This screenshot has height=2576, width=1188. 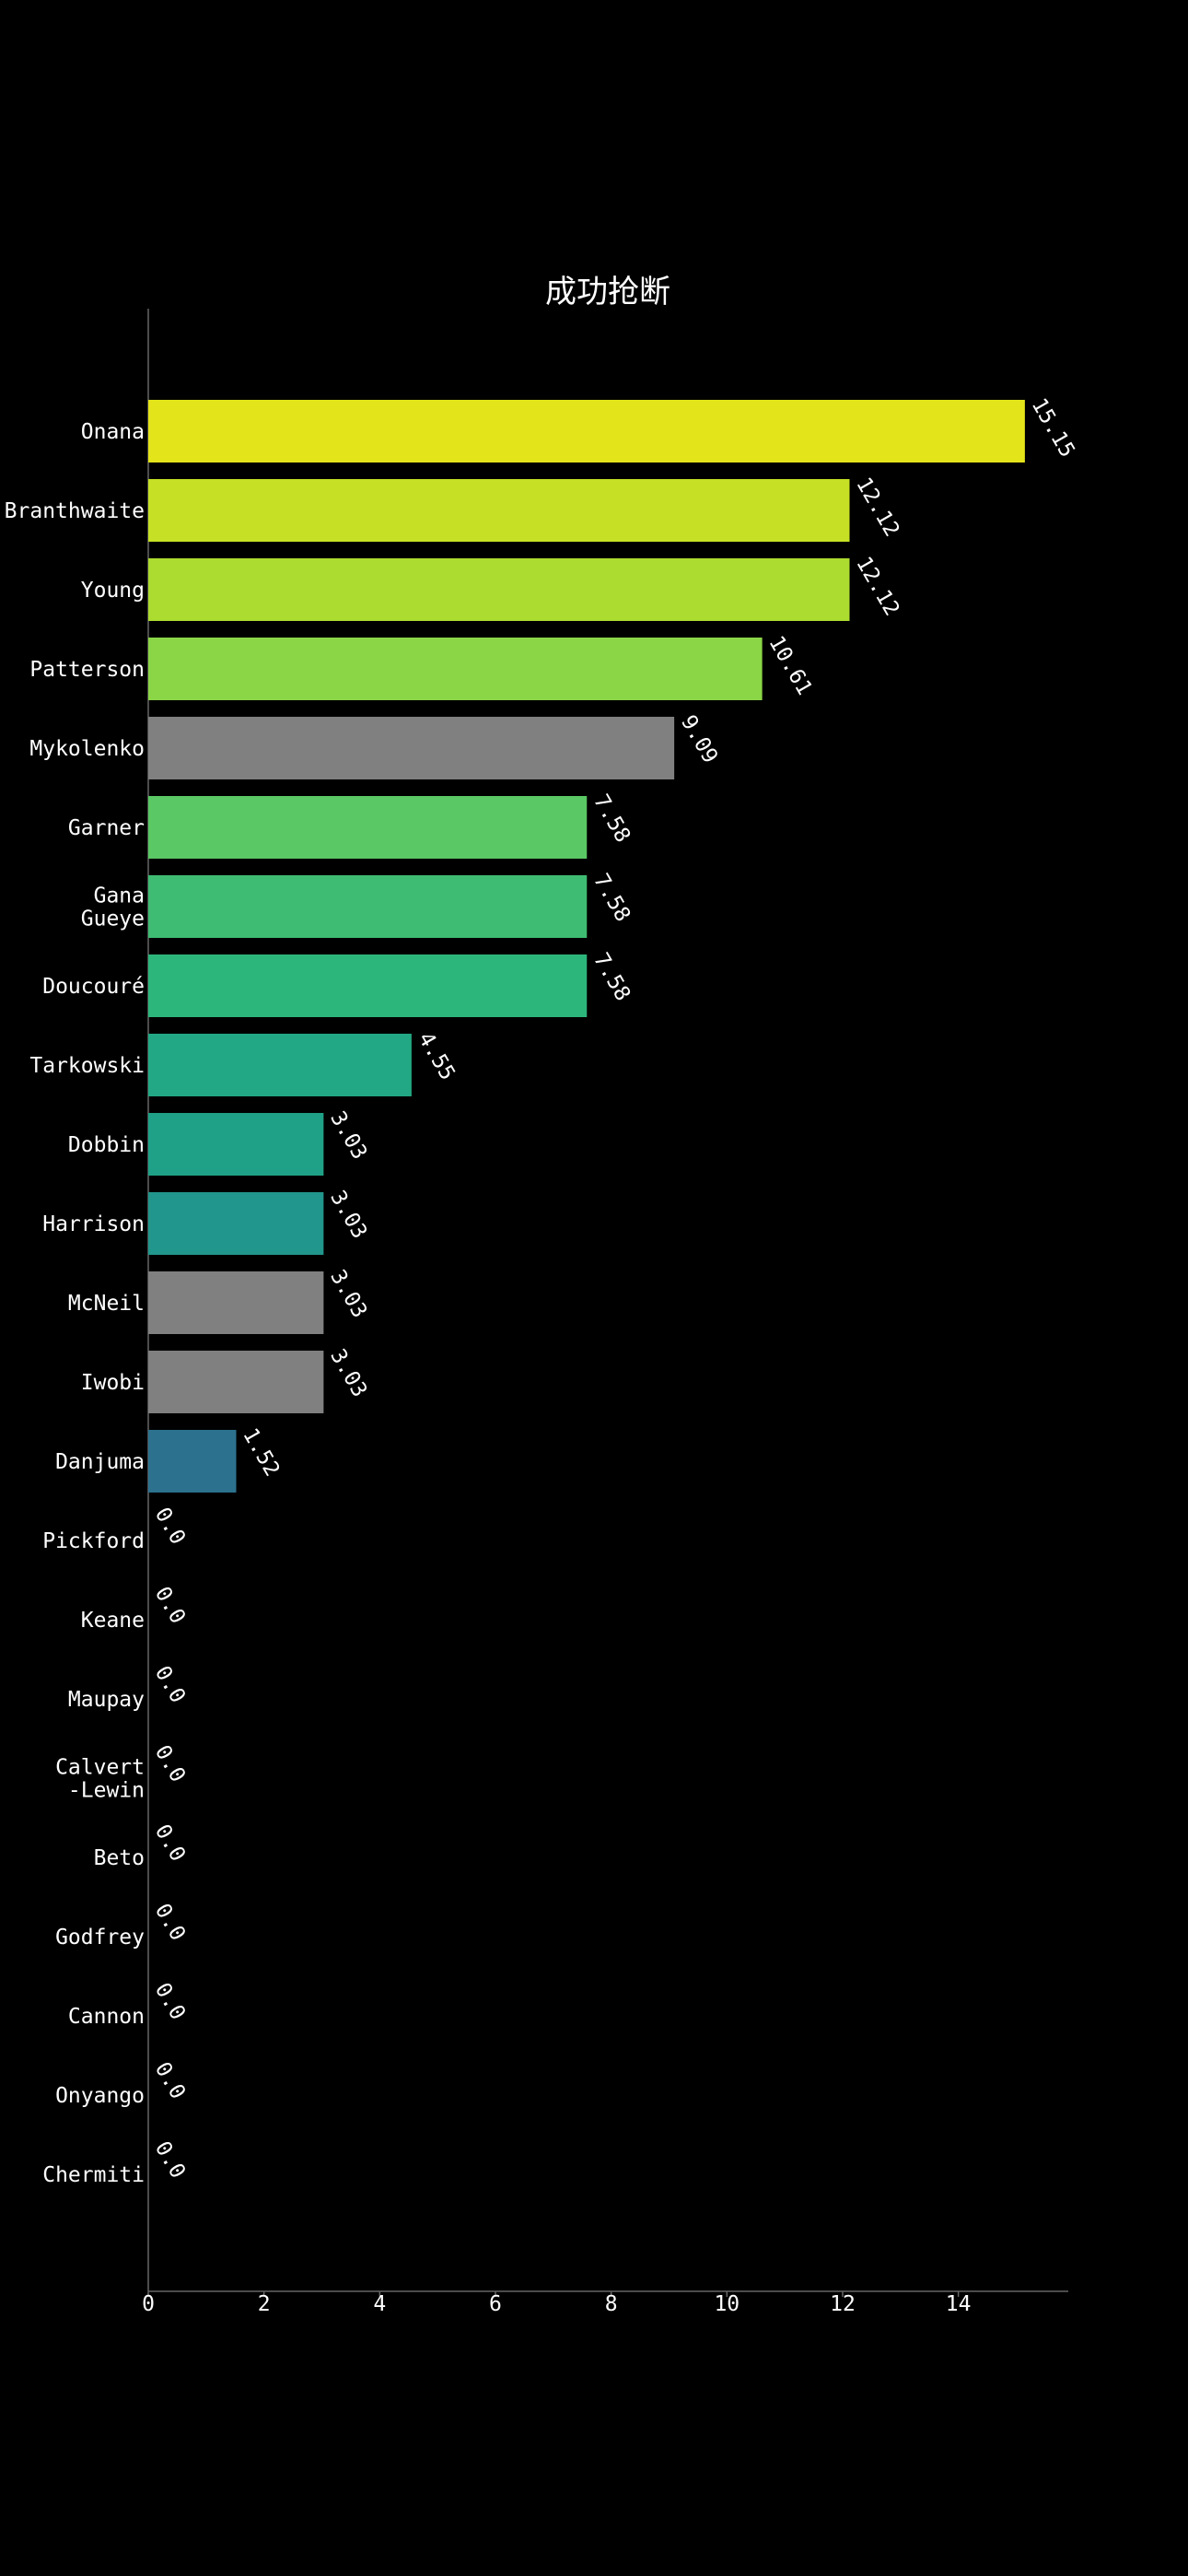 What do you see at coordinates (106, 1791) in the screenshot?
I see `category-label-line: -Lewin` at bounding box center [106, 1791].